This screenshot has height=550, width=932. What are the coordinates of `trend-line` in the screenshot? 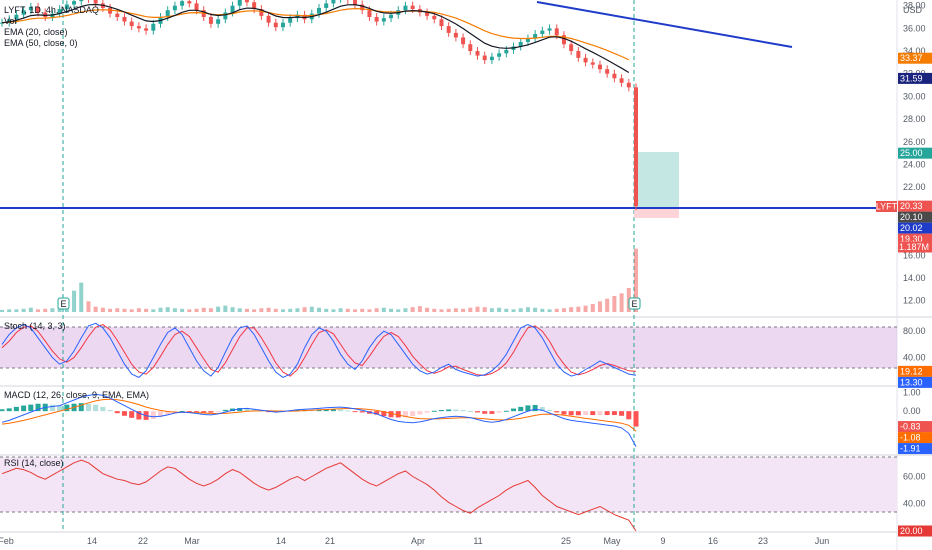 It's located at (664, 24).